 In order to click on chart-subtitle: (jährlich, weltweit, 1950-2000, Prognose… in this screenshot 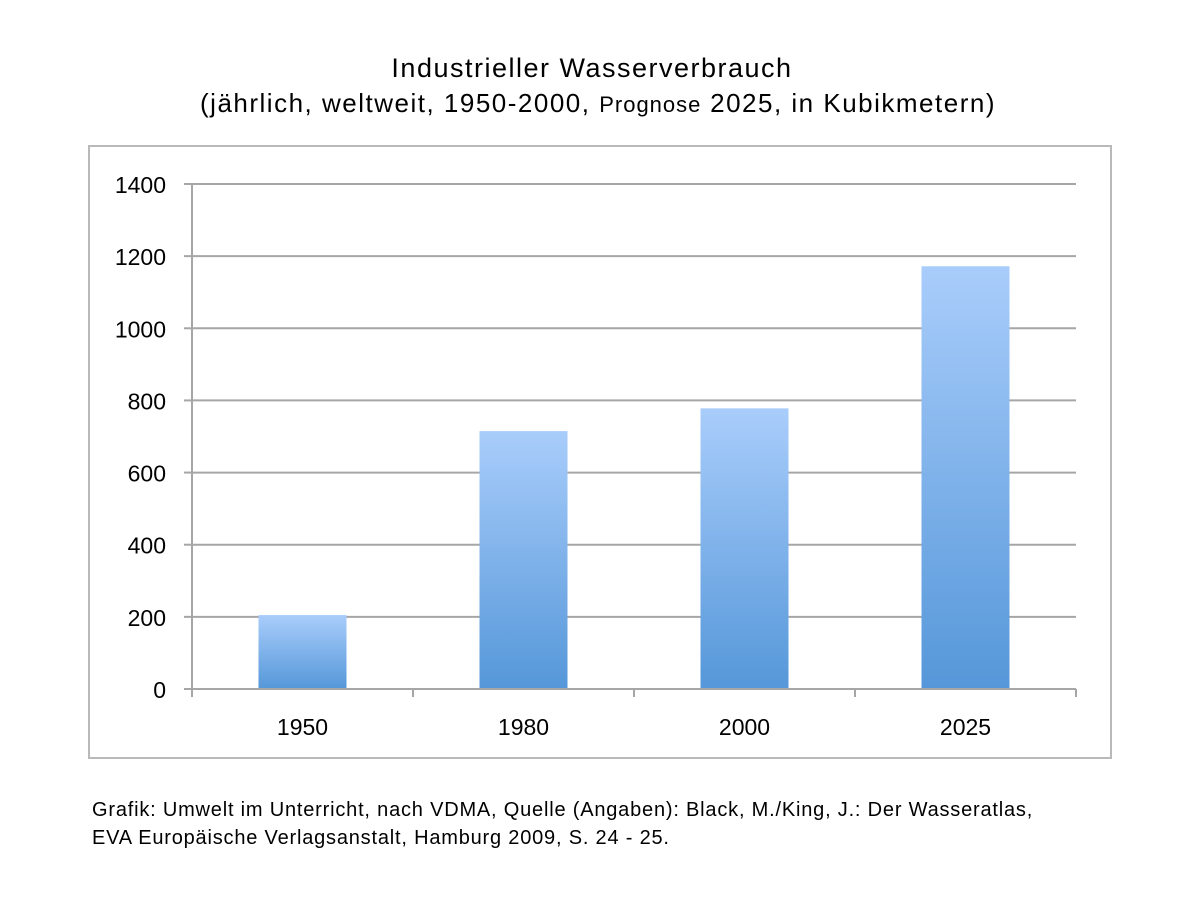, I will do `click(598, 104)`.